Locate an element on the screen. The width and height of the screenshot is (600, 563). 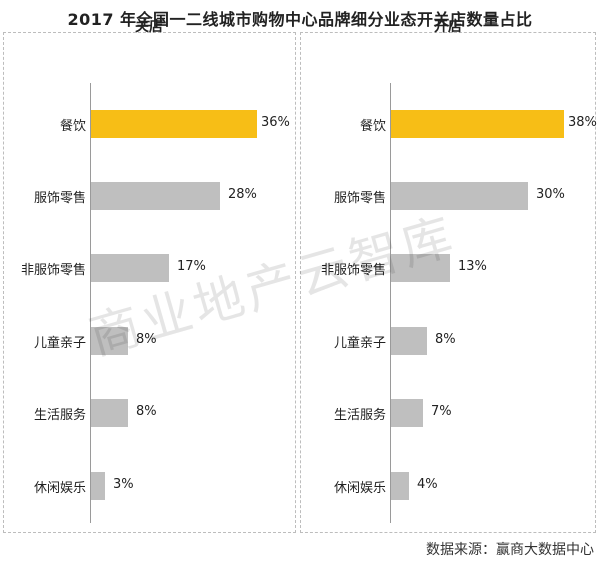
openings-value-label: 13% is located at coordinates (472, 266).